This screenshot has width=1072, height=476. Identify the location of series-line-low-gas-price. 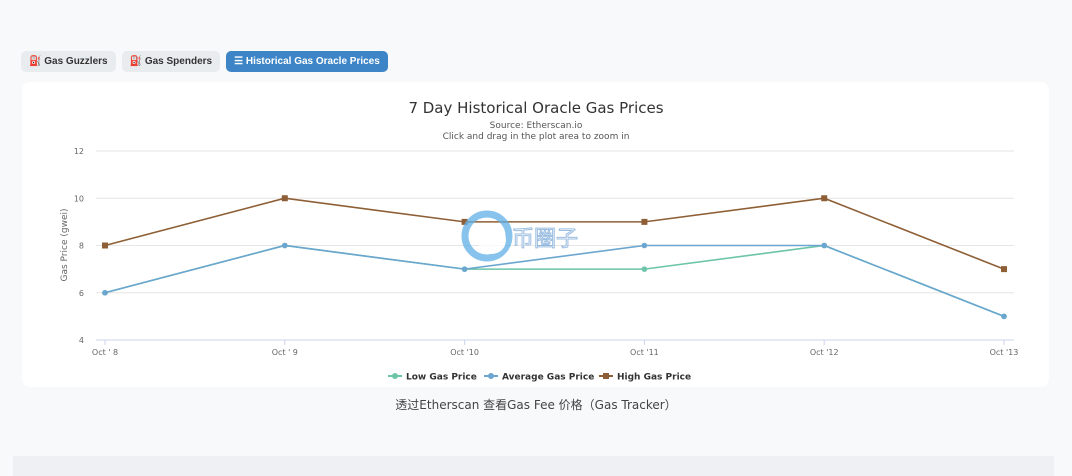
(554, 281).